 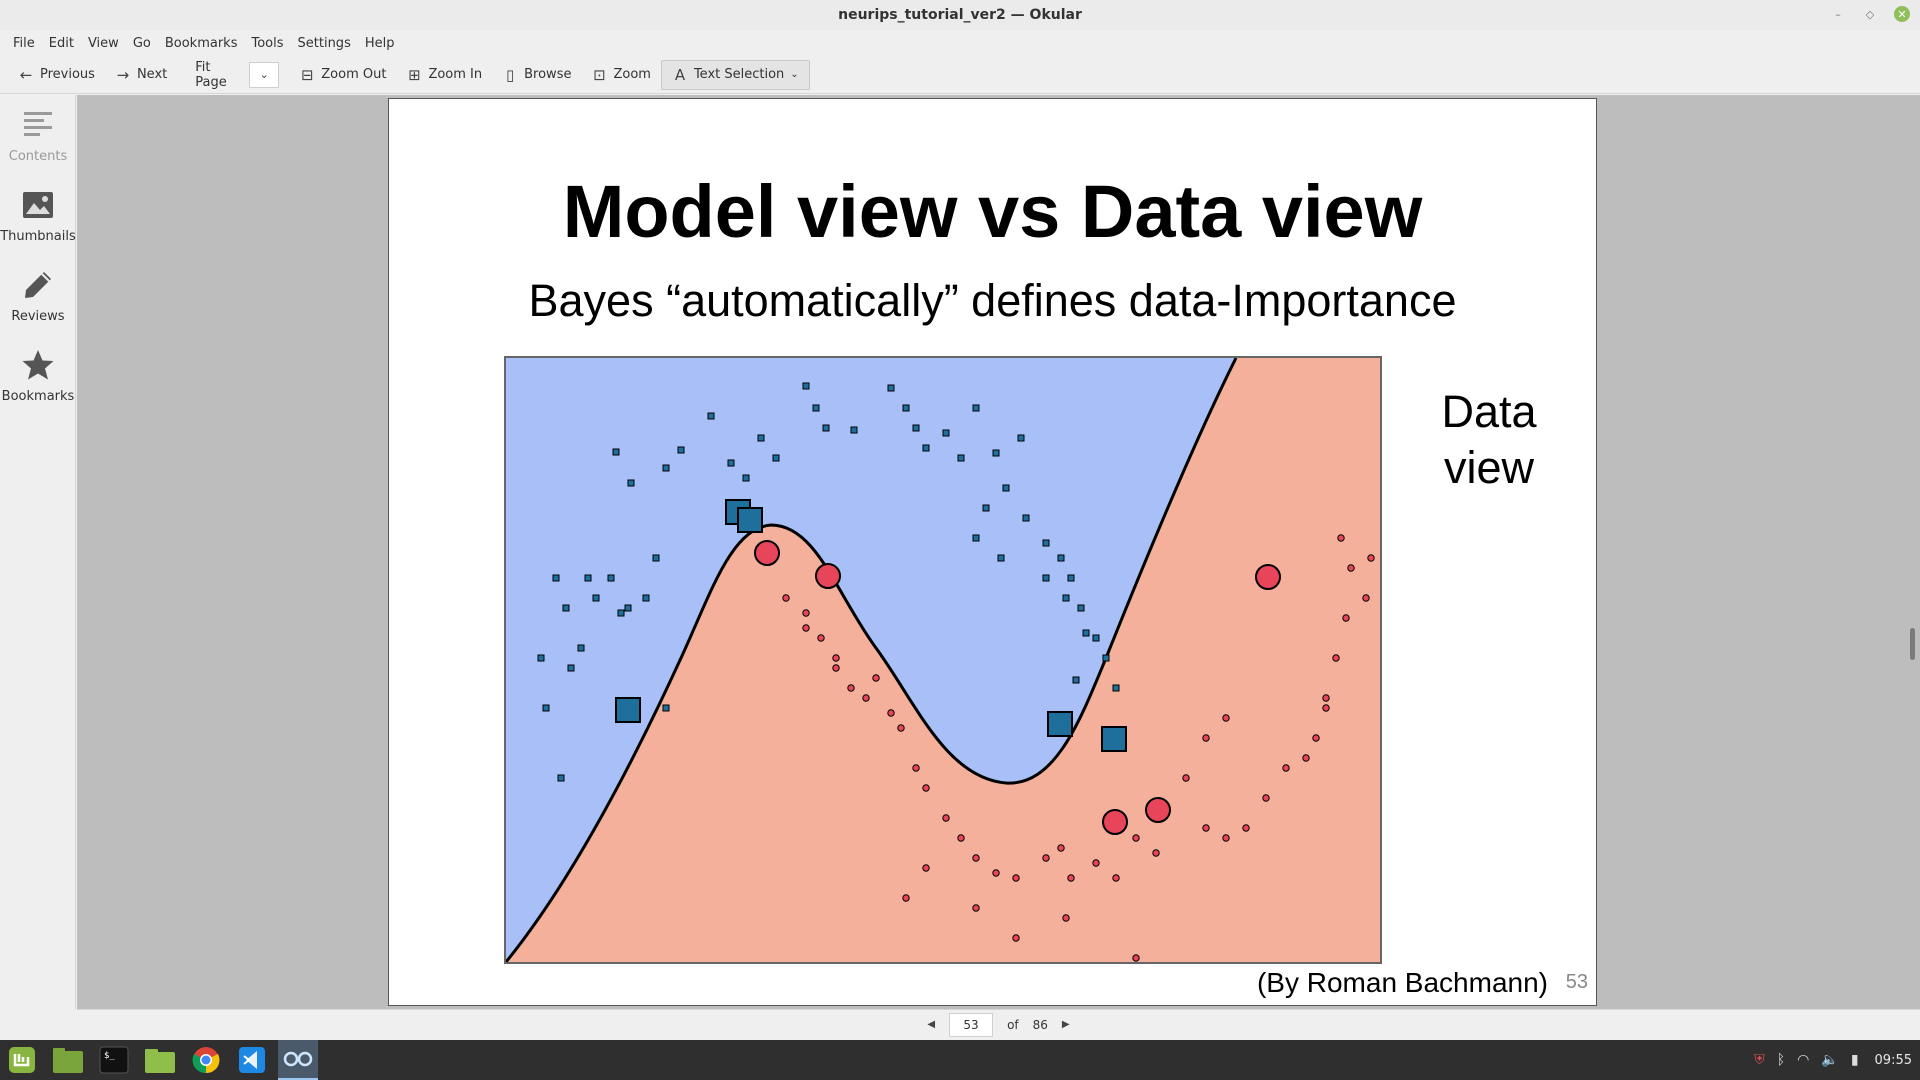 What do you see at coordinates (38, 215) in the screenshot?
I see `sidebar-item-thumbnails: Thumbnails` at bounding box center [38, 215].